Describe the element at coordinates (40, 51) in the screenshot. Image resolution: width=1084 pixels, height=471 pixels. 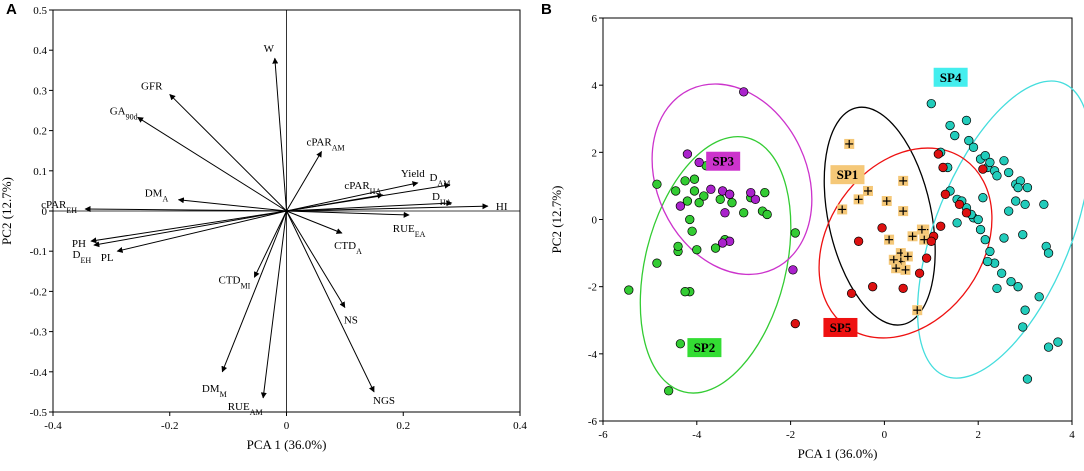
I see `biplot-y-tick-label: 0.4` at that location.